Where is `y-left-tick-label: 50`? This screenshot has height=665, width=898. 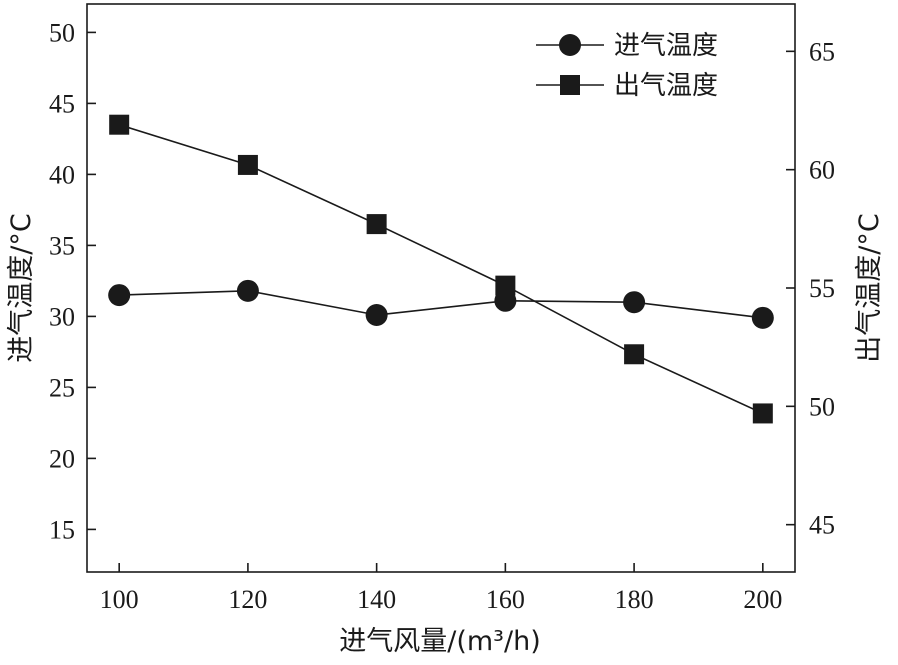 y-left-tick-label: 50 is located at coordinates (62, 32).